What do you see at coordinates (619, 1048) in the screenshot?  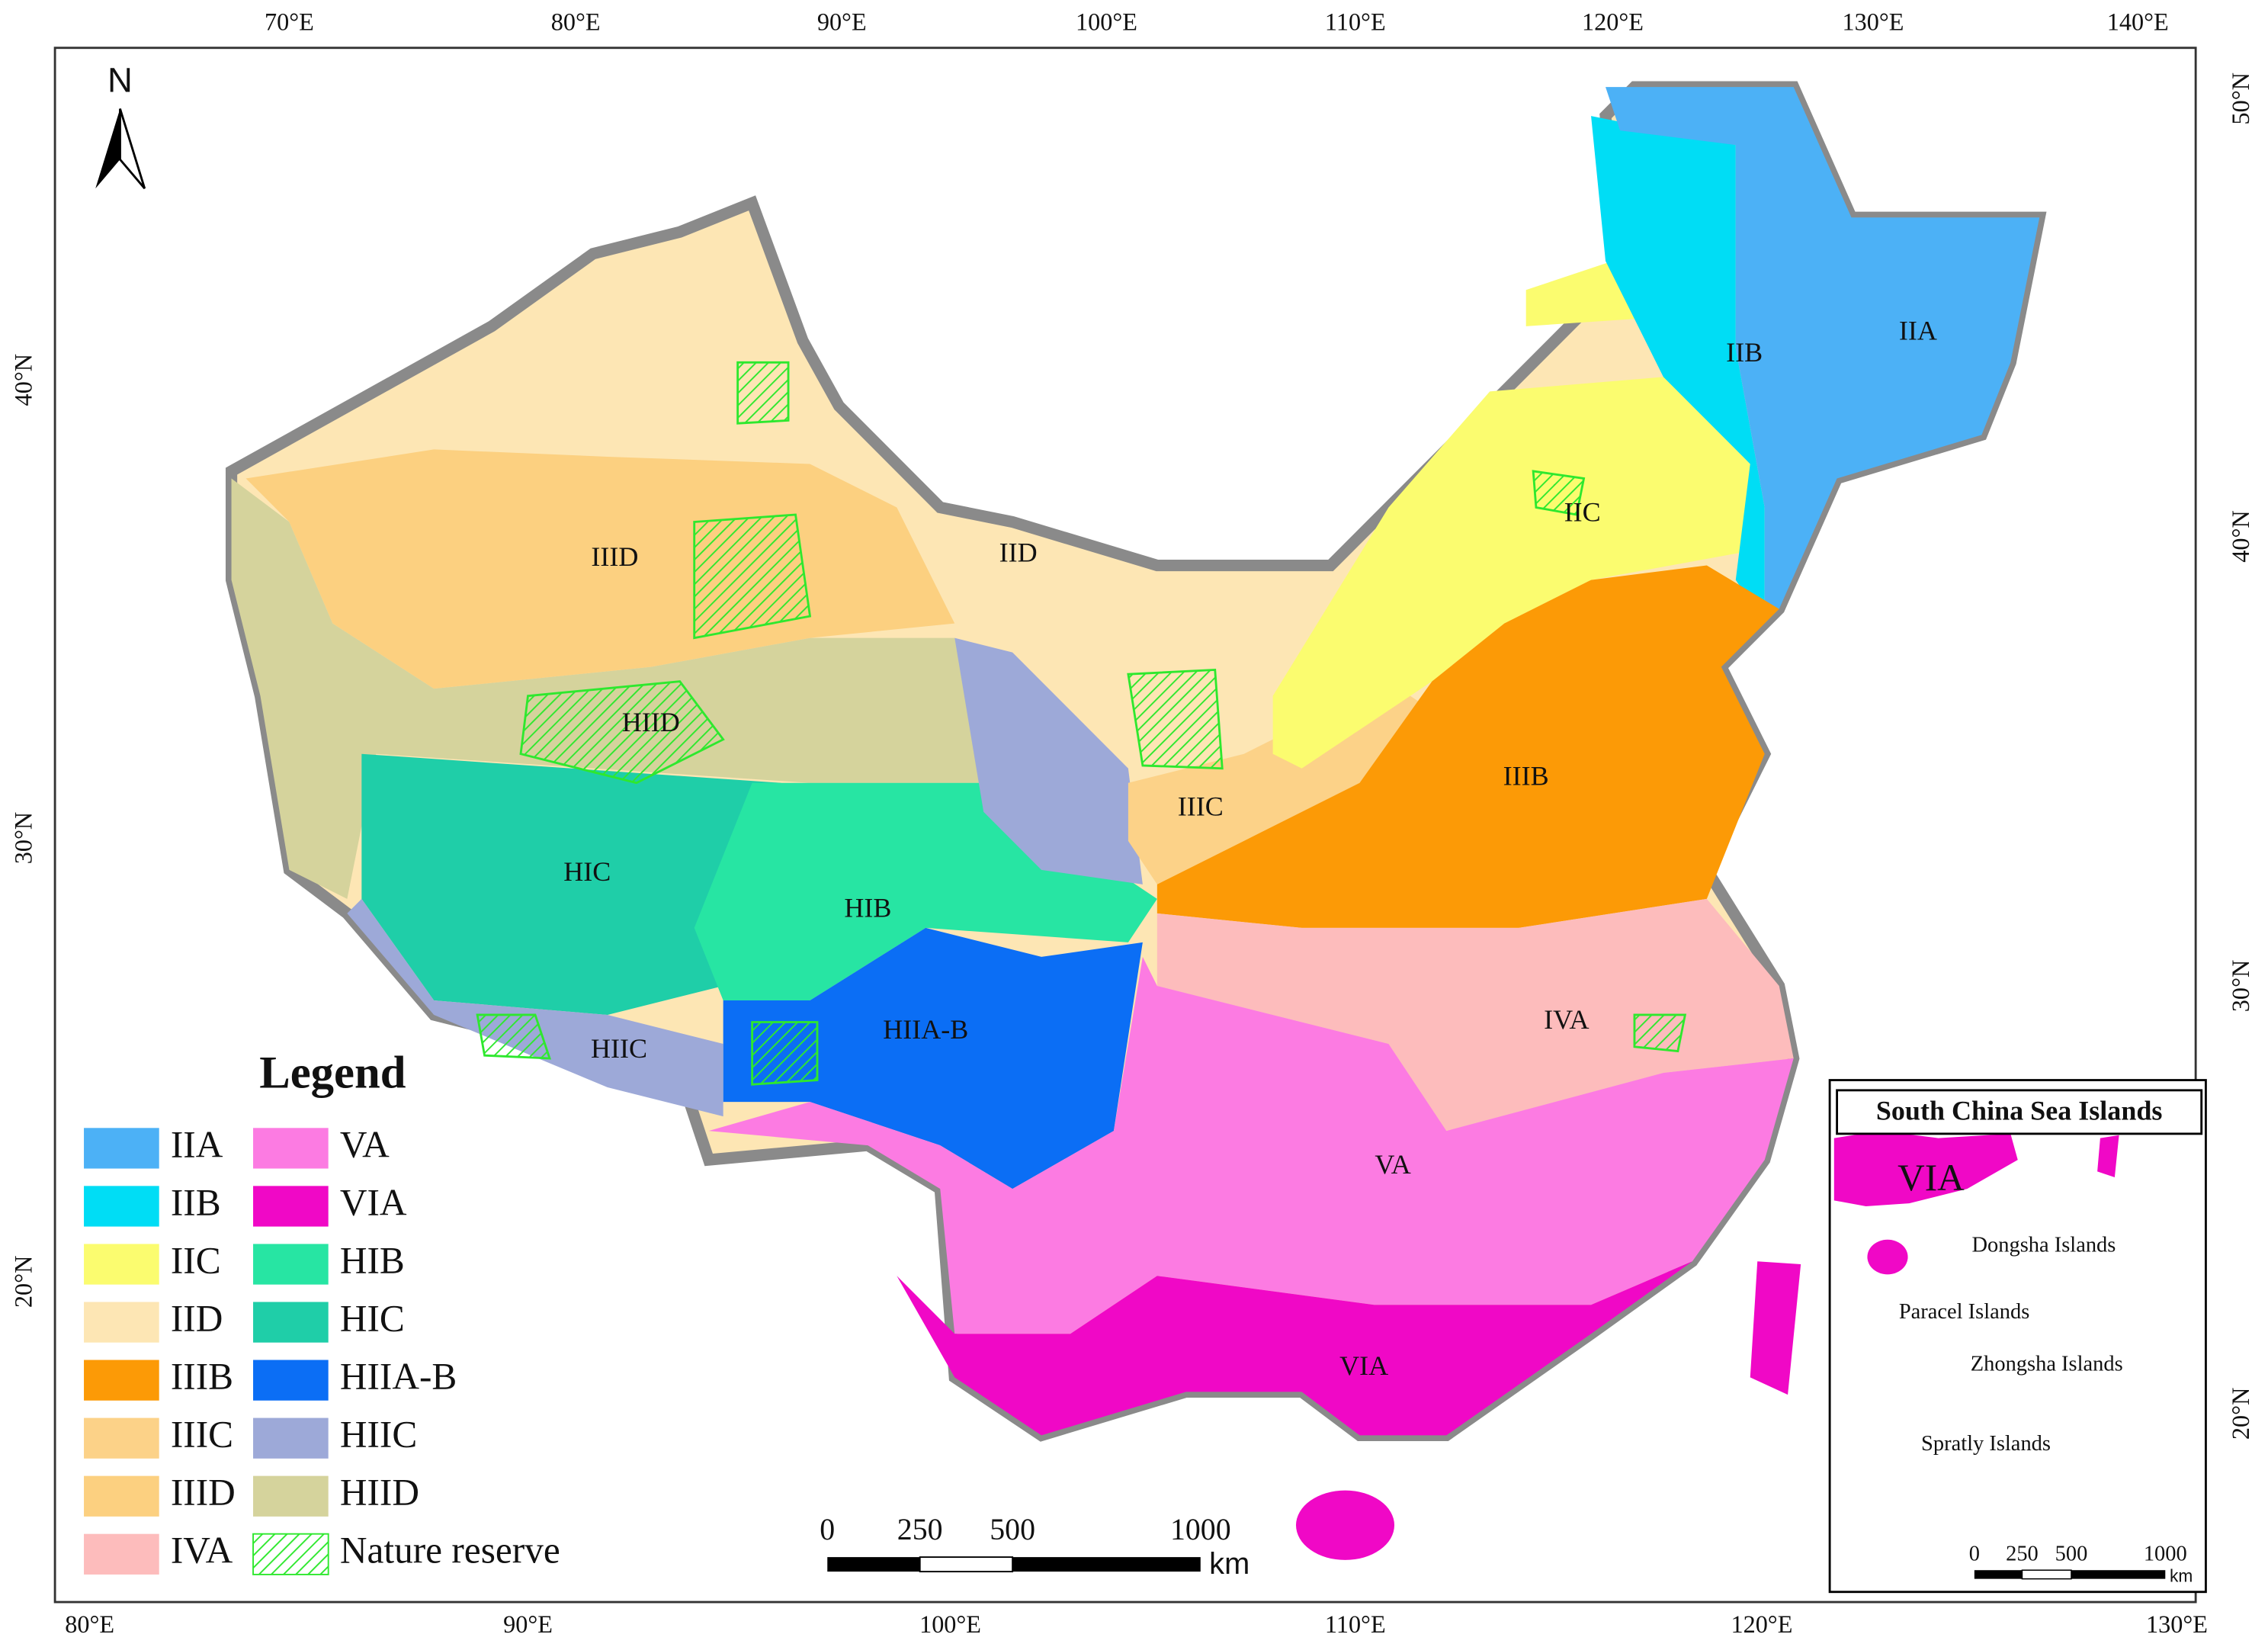 I see `region-label: HIIC` at bounding box center [619, 1048].